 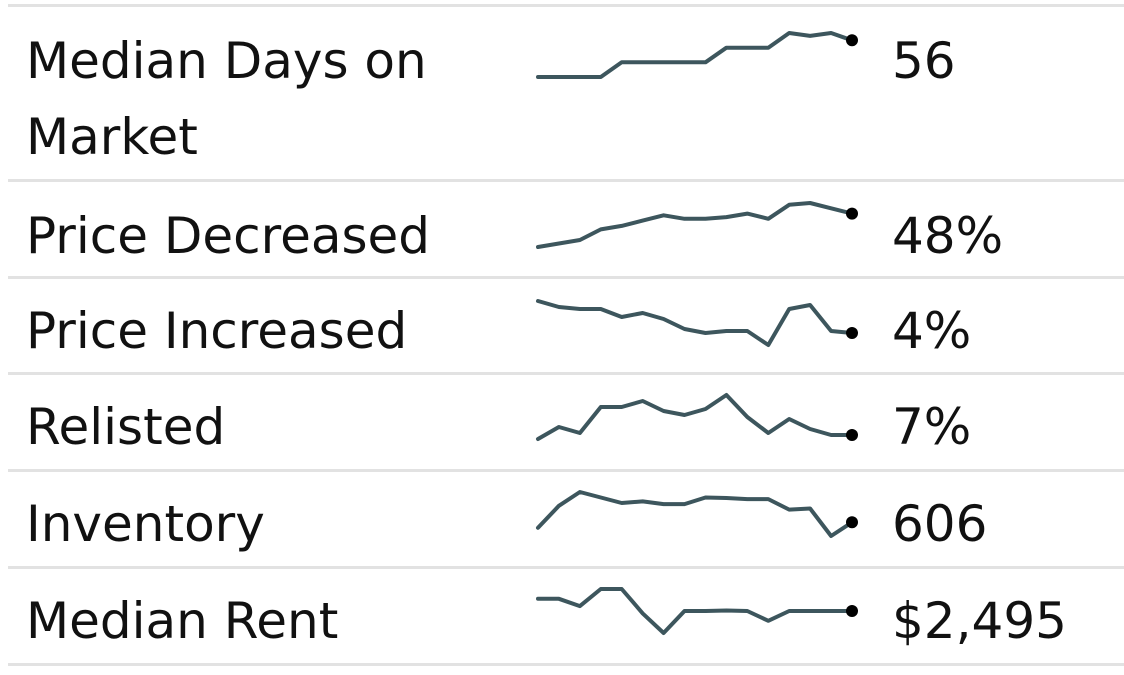 I want to click on sparkline-inventory, so click(x=697, y=514).